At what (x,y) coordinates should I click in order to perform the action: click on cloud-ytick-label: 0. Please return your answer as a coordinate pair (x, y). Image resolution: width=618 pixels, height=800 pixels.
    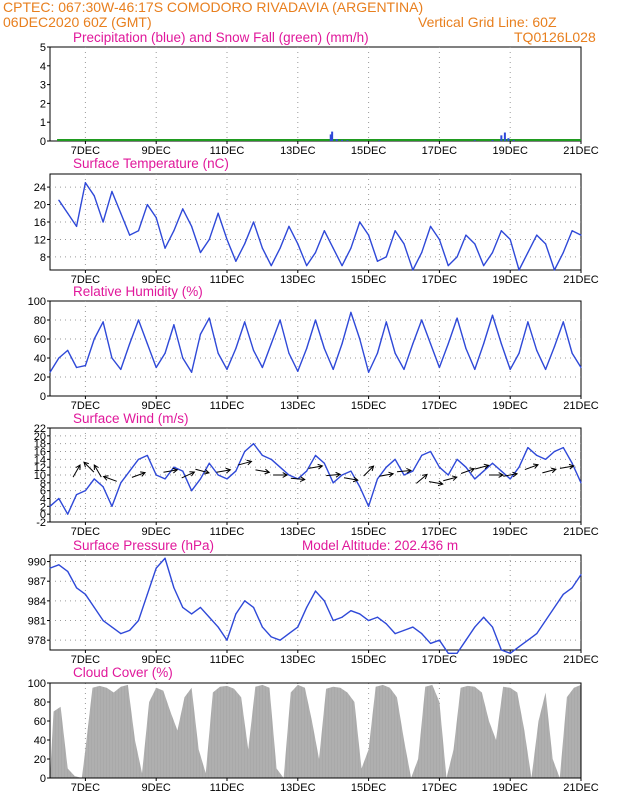
    Looking at the image, I should click on (43, 779).